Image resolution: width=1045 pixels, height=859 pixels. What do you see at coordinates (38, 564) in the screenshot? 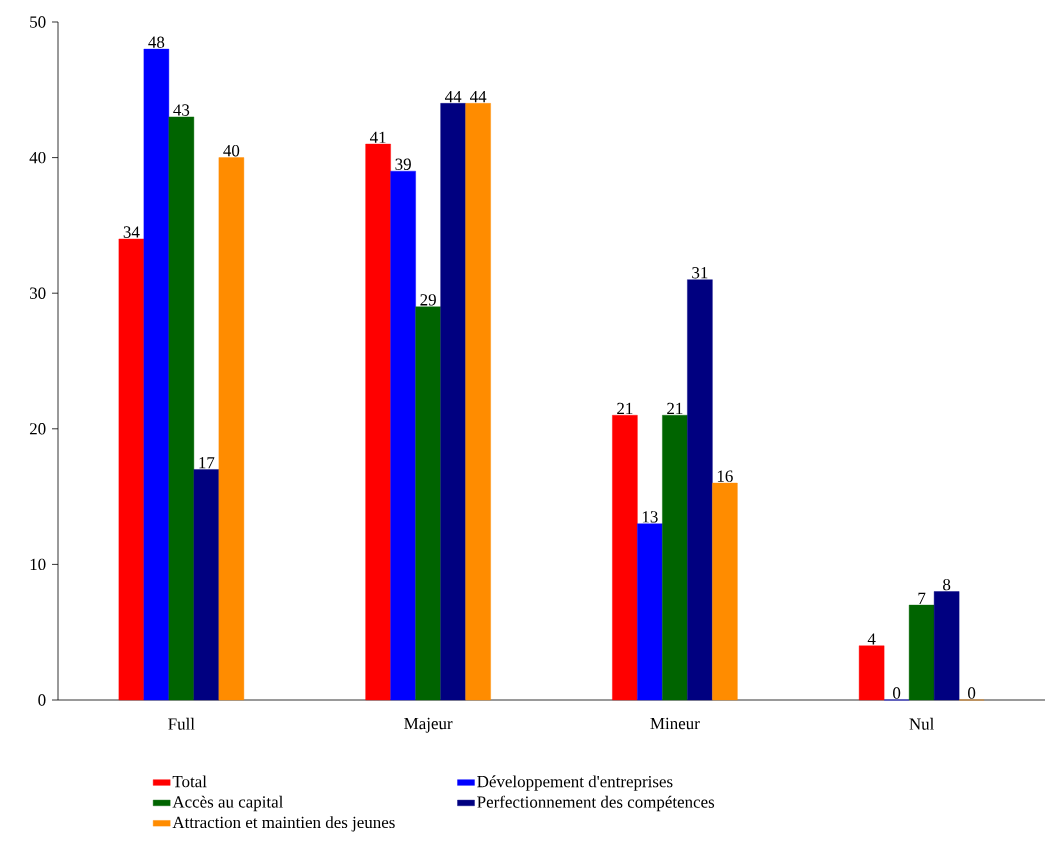
I see `y-tick-label: 10` at bounding box center [38, 564].